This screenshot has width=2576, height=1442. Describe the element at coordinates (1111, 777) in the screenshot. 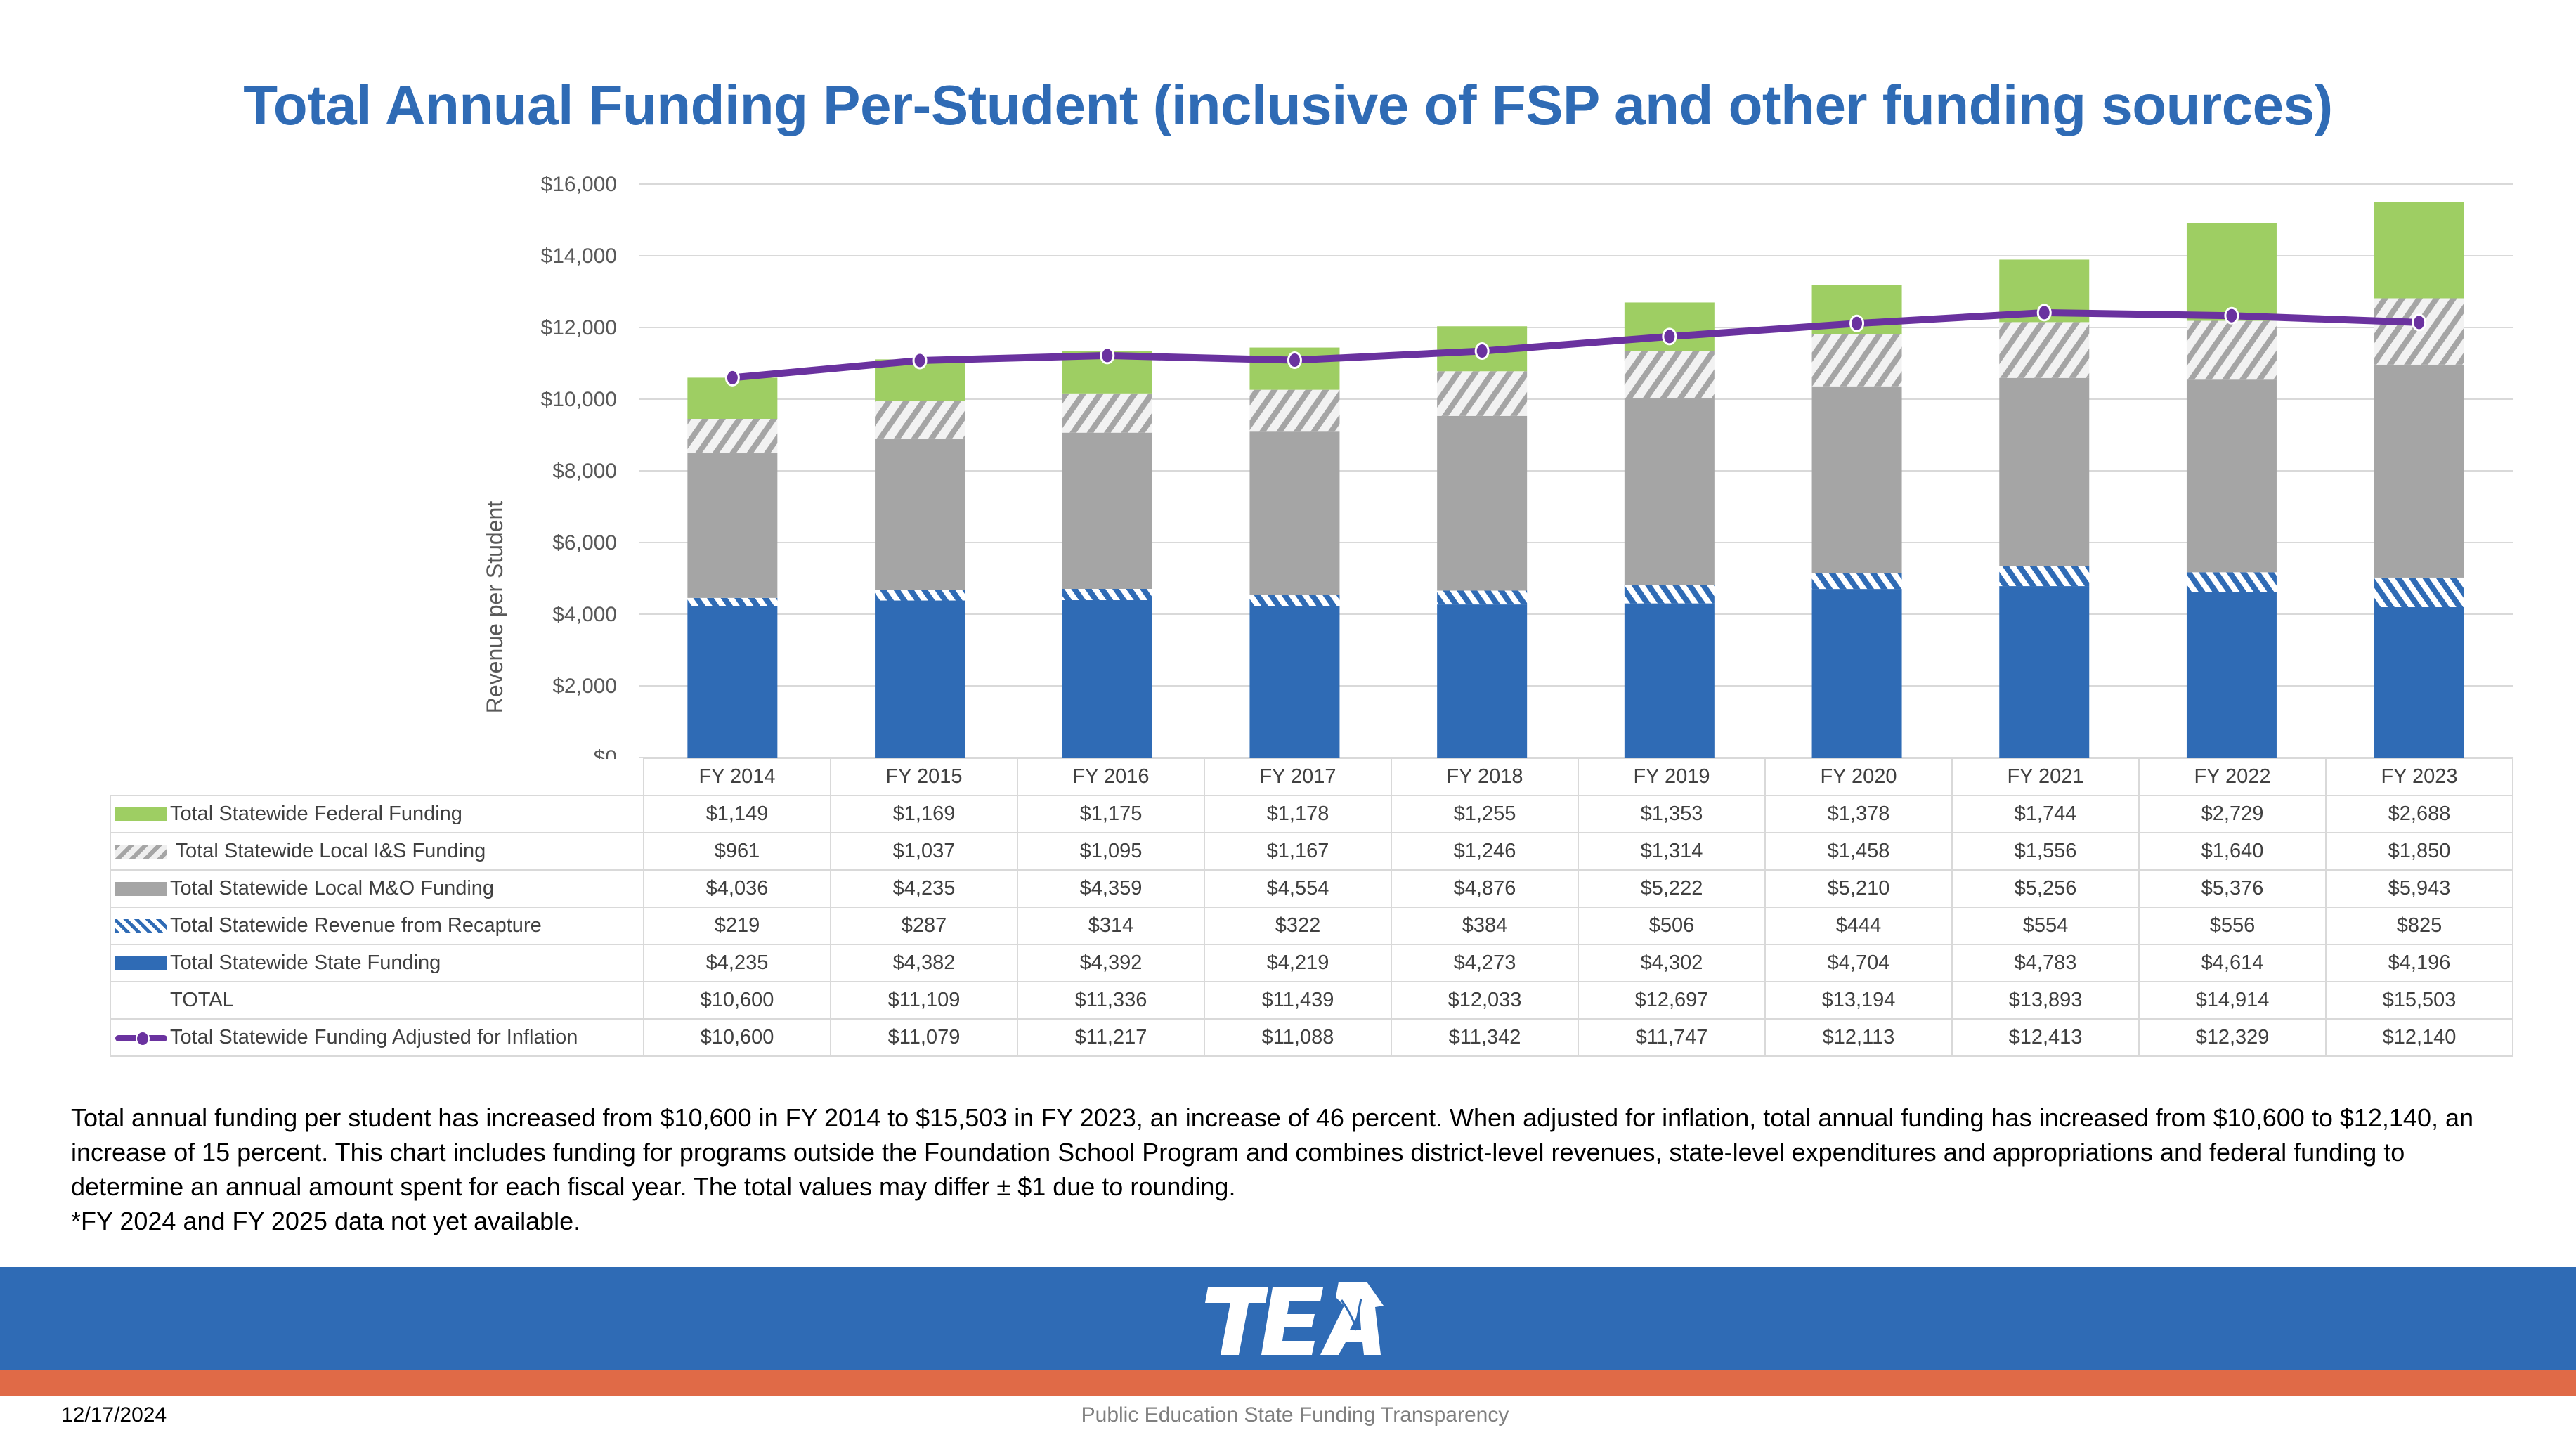

I see `table-column-header: FY 2016` at that location.